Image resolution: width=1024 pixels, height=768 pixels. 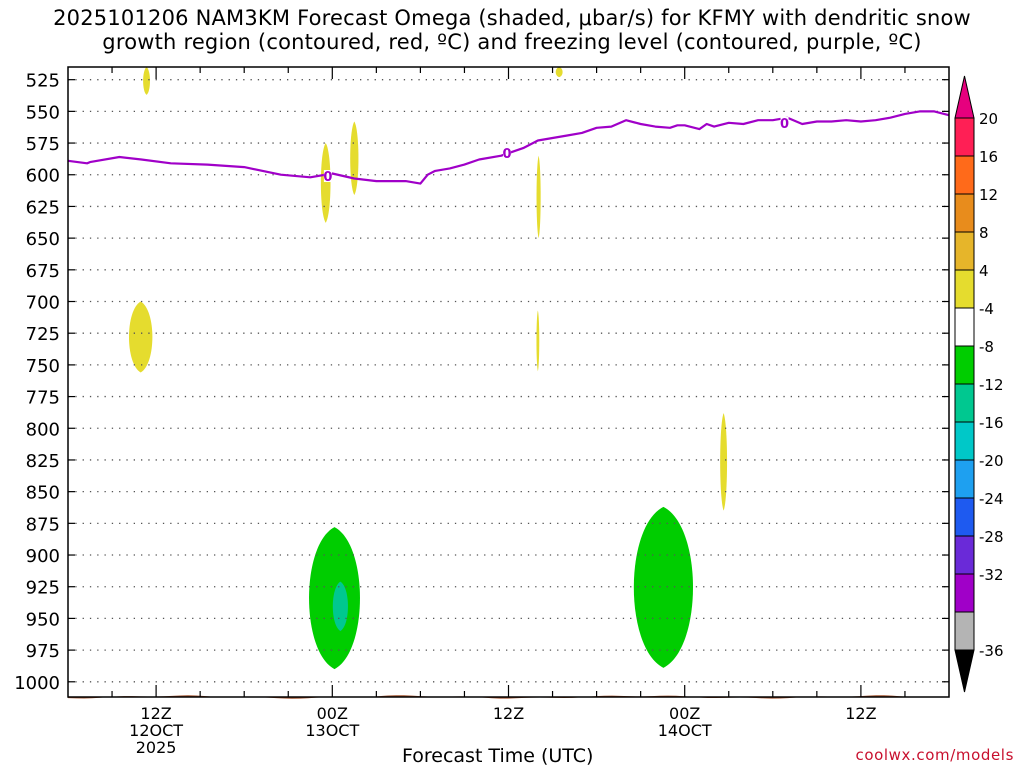 I want to click on colorbar-label-0: 20, so click(x=988, y=119).